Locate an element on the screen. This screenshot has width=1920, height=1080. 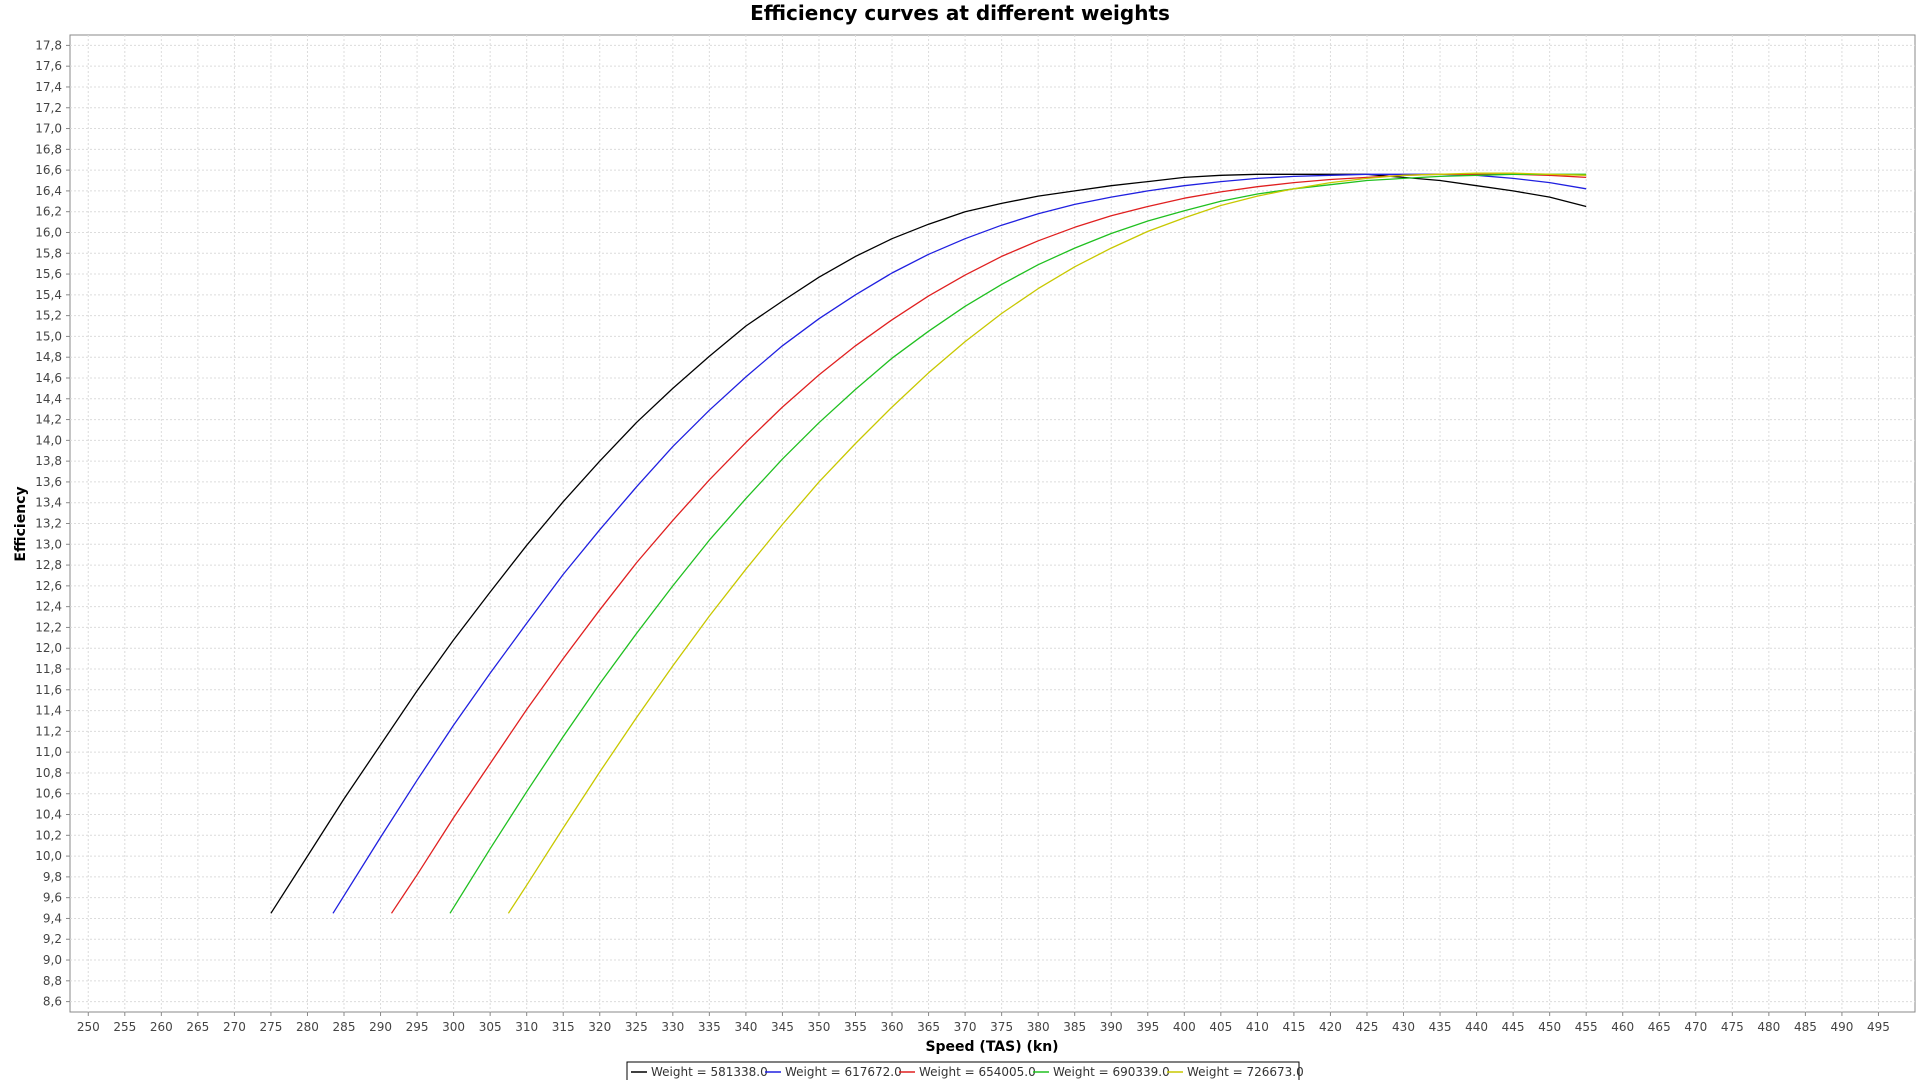
x-tick-label: 290 is located at coordinates (380, 1027).